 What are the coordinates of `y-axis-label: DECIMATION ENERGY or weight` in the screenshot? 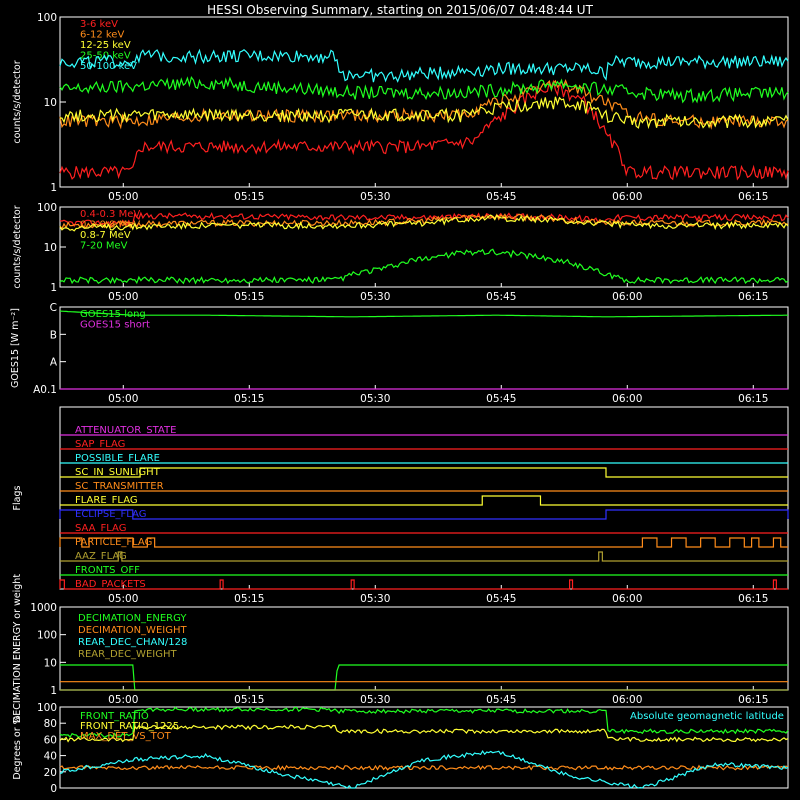 It's located at (17, 648).